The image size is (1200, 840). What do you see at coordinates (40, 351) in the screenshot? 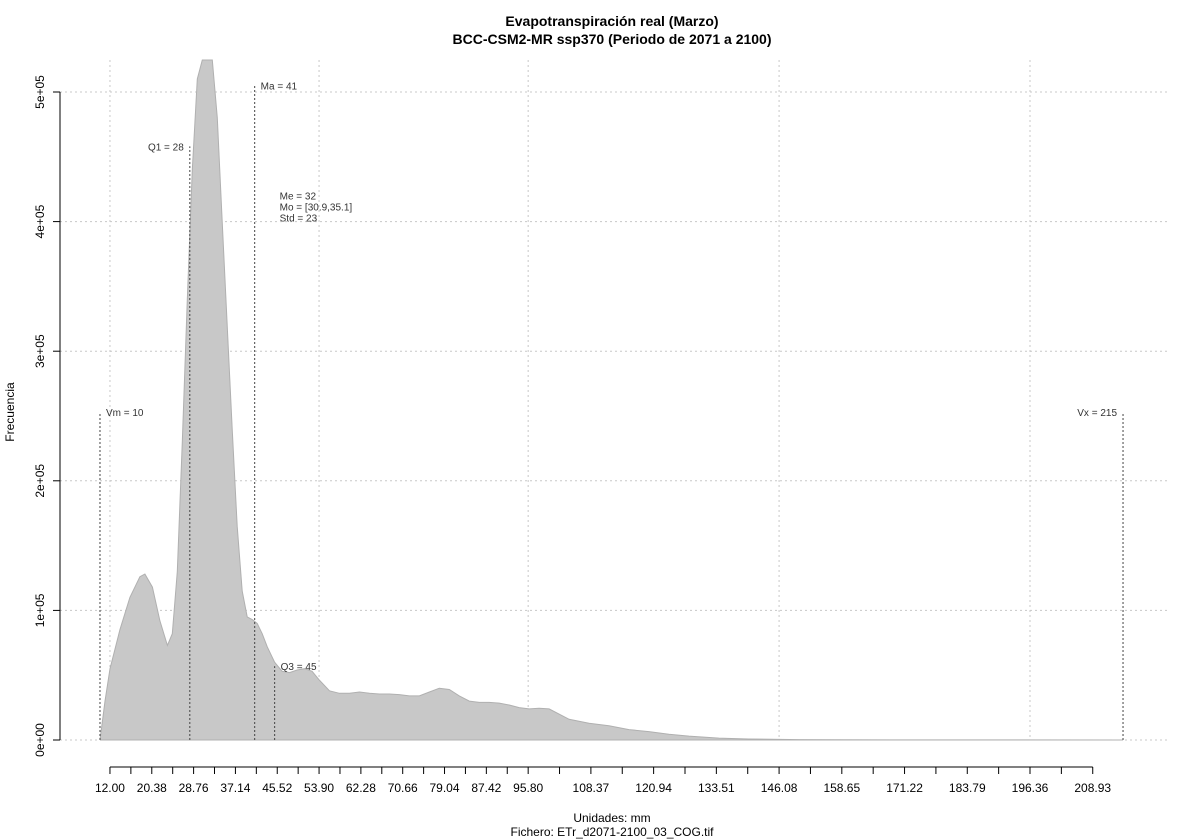
I see `y-tick-label: 3e+05` at bounding box center [40, 351].